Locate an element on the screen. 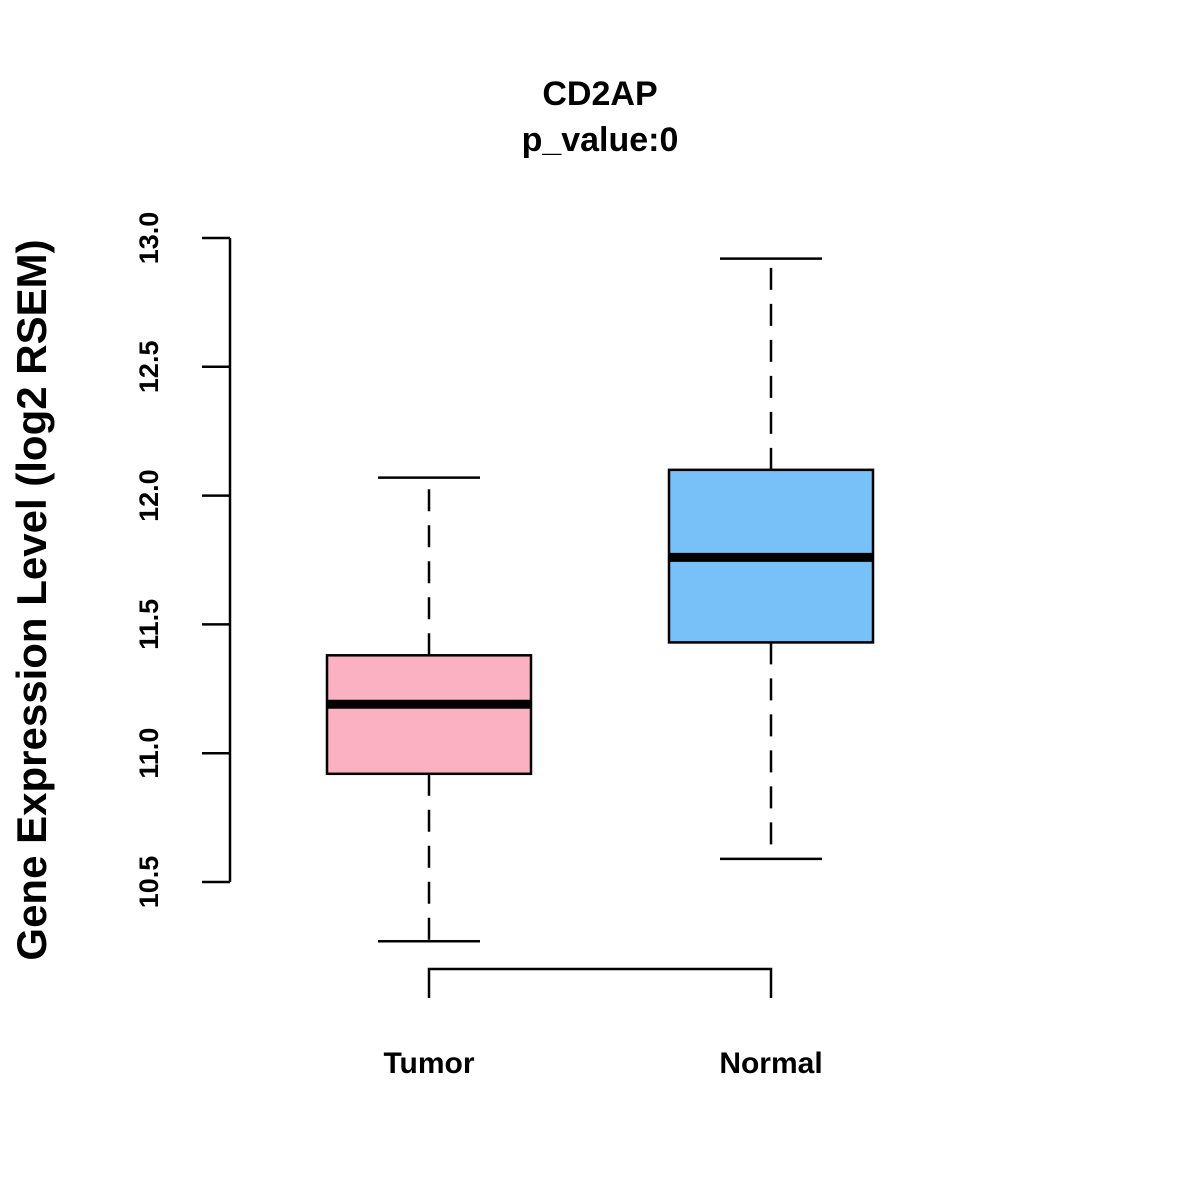 This screenshot has width=1200, height=1200. y-tick-label: 10.5 is located at coordinates (149, 882).